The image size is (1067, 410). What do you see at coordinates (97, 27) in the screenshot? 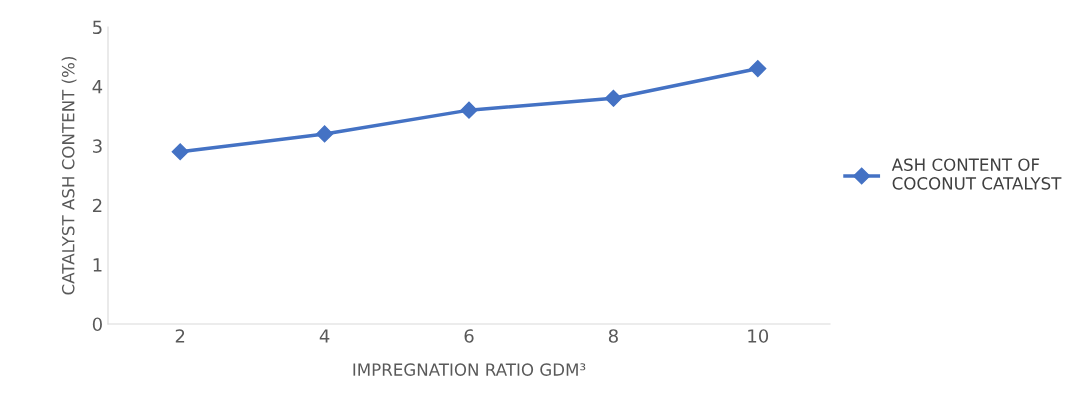
I see `y-tick-label: 5` at bounding box center [97, 27].